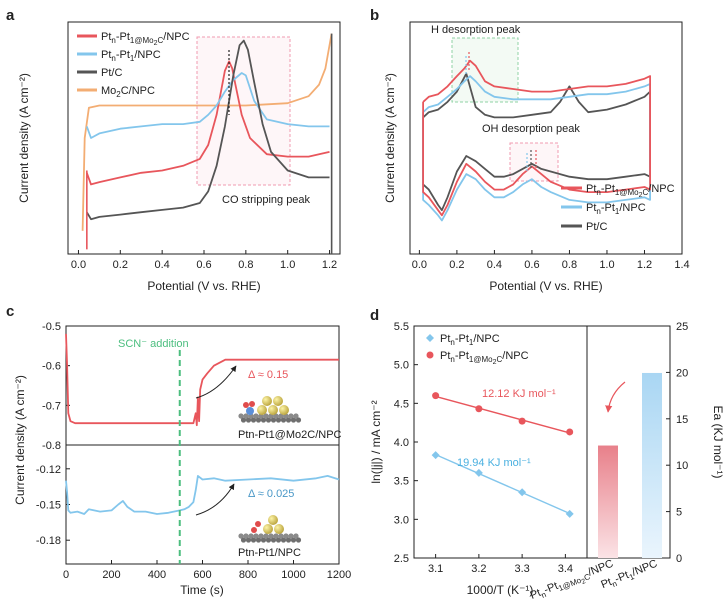  I want to click on panel-c-top-catalyst-illustration, so click(270, 409).